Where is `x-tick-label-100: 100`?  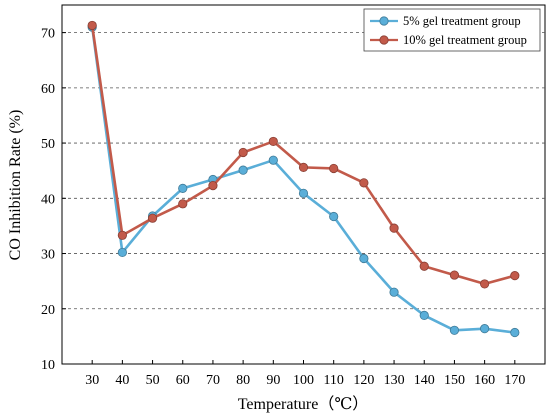
x-tick-label-100: 100 is located at coordinates (303, 380).